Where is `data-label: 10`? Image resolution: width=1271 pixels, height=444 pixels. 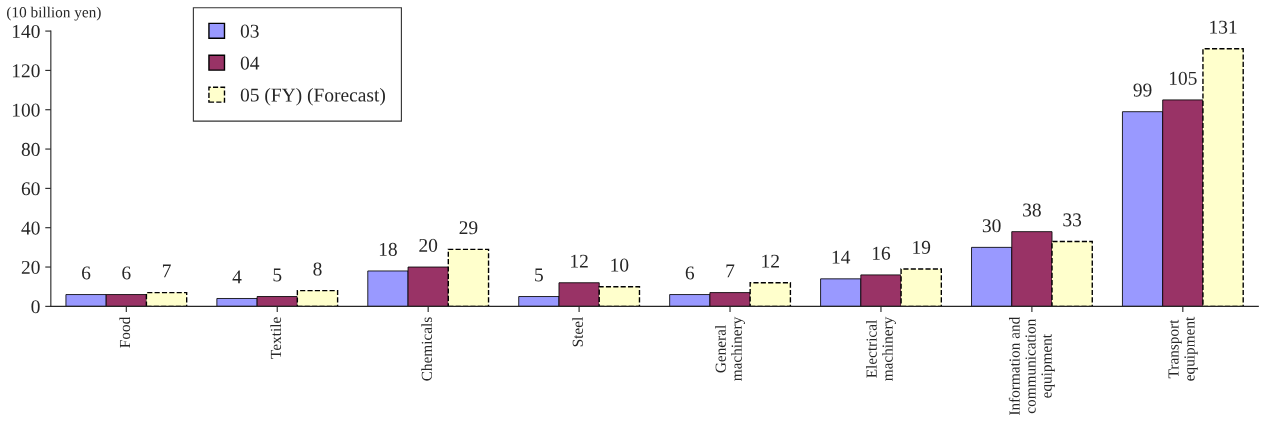 data-label: 10 is located at coordinates (620, 265).